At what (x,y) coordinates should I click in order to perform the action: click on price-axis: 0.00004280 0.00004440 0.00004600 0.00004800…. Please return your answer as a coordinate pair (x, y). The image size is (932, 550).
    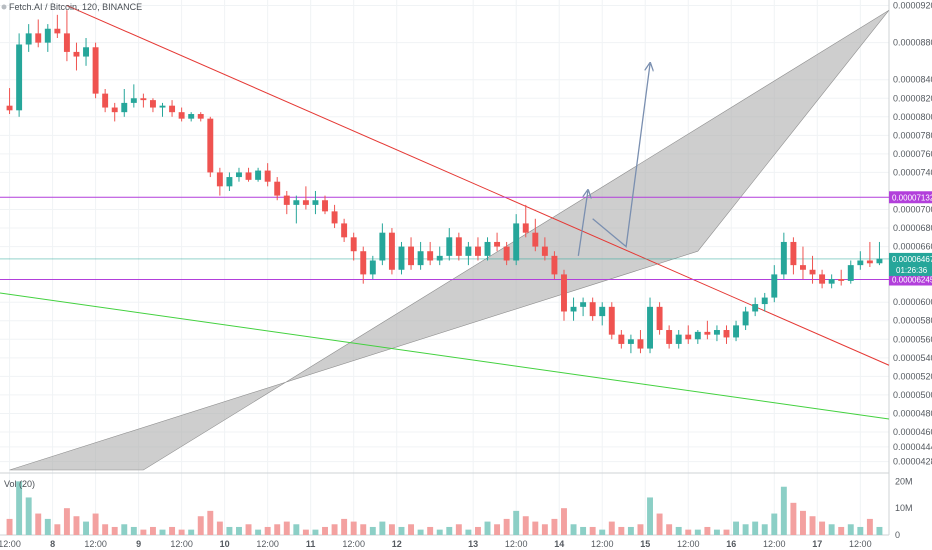
    Looking at the image, I should click on (912, 270).